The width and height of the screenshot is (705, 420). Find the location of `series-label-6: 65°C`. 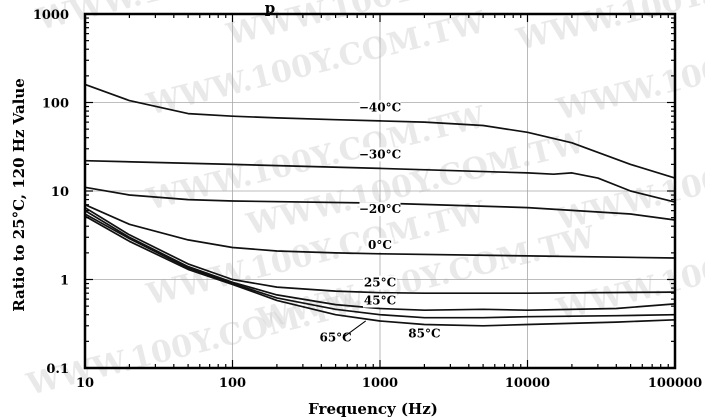

series-label-6: 65°C is located at coordinates (335, 337).